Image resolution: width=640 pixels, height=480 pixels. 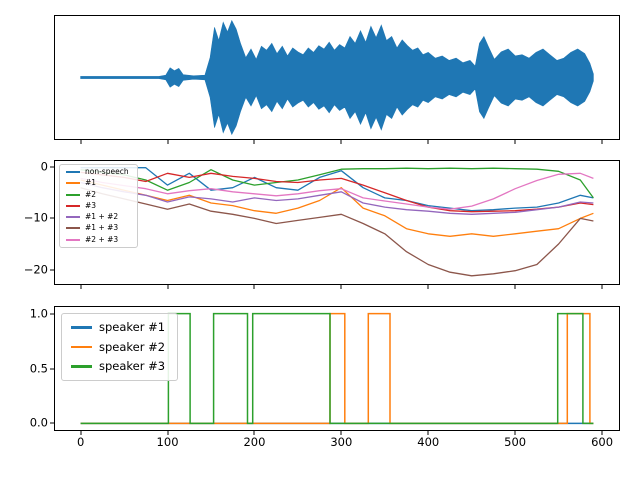 I want to click on legend-item: speaker #2, so click(x=118, y=346).